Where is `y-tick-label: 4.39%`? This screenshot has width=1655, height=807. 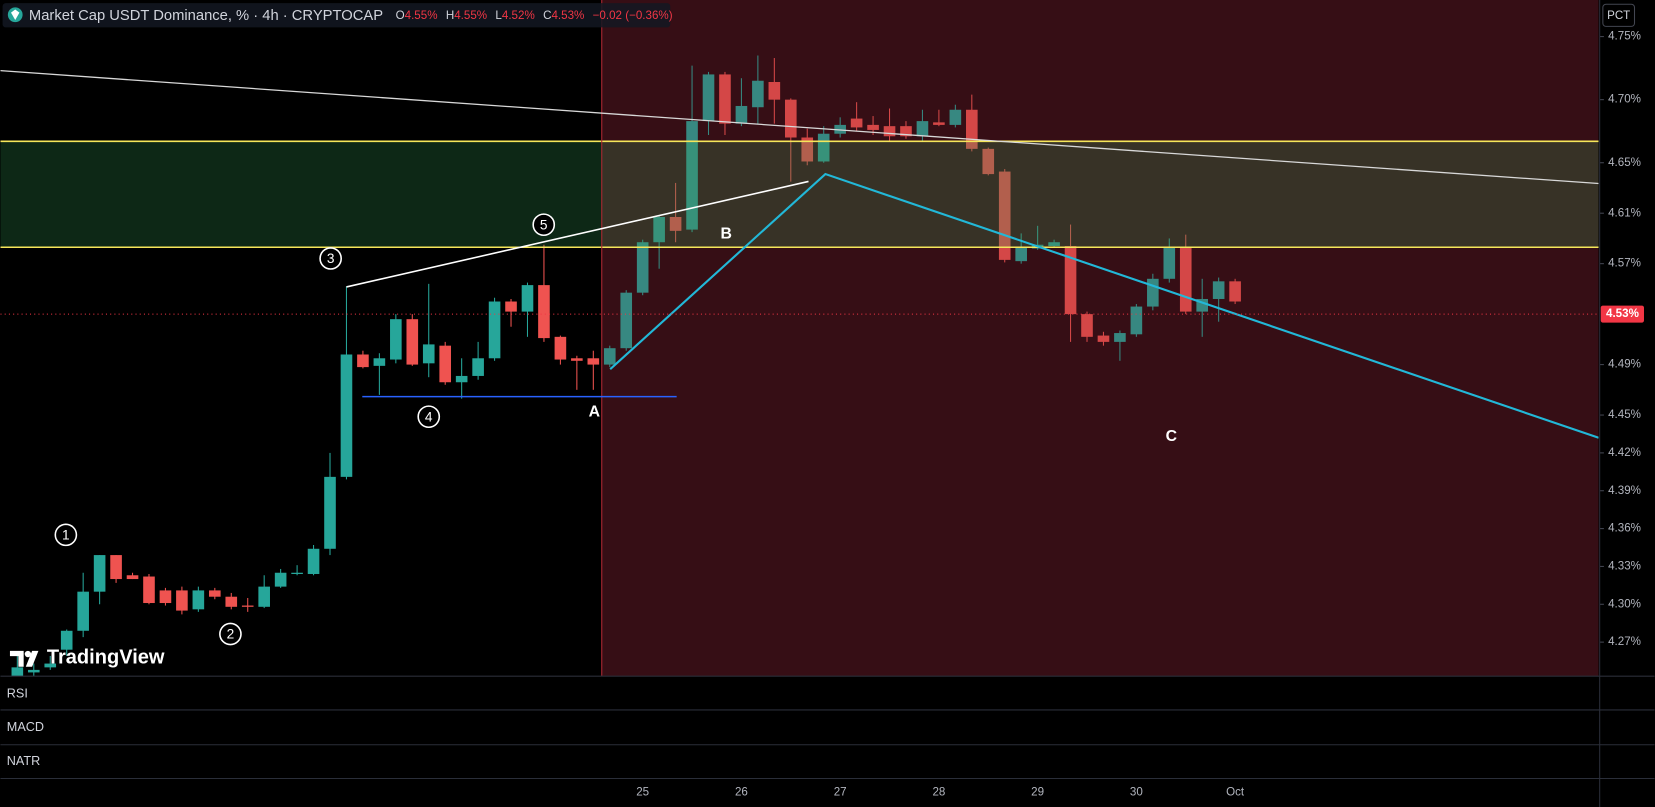
y-tick-label: 4.39% is located at coordinates (1624, 490).